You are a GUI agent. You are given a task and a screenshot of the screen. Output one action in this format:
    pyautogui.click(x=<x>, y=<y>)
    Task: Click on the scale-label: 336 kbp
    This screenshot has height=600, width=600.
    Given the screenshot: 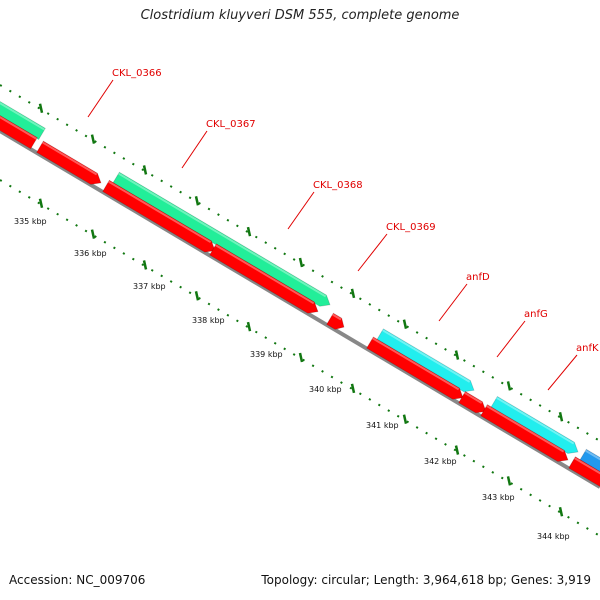 What is the action you would take?
    pyautogui.click(x=90, y=253)
    